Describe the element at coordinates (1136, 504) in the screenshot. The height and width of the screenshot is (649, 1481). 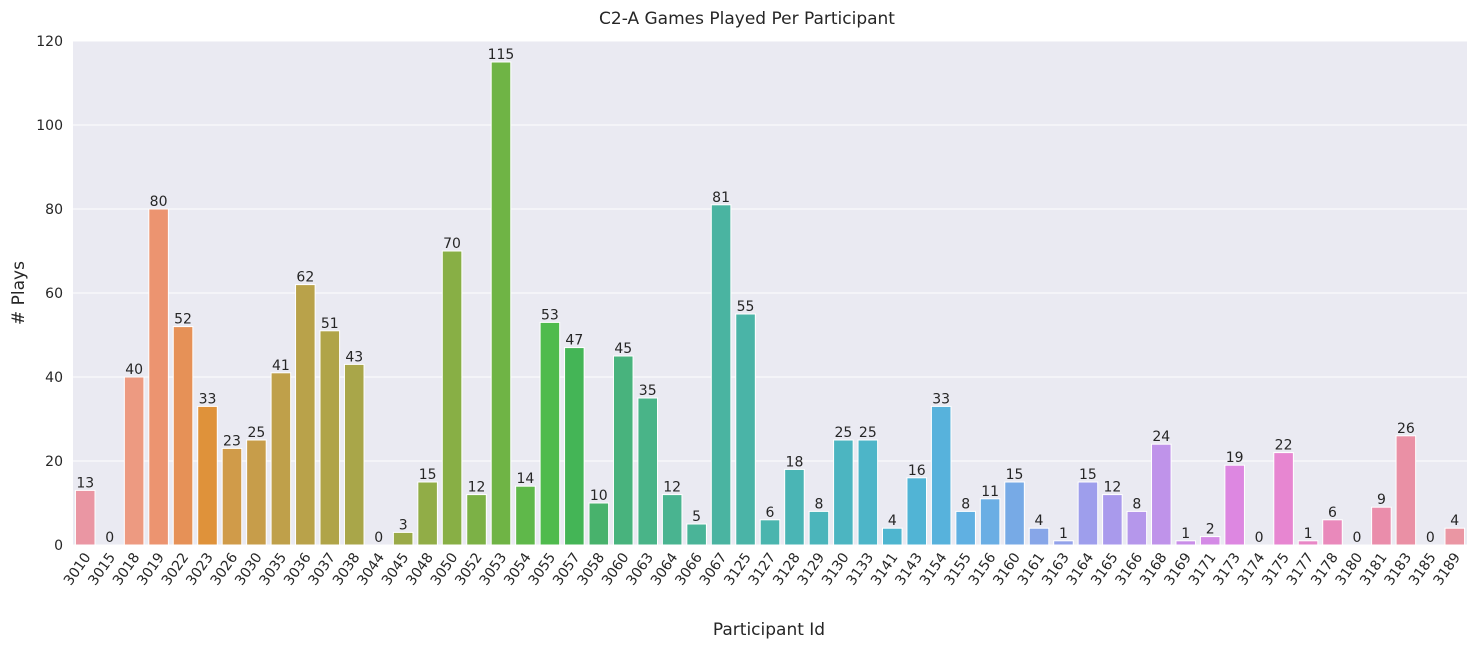
I see `data-label-3166: 8` at that location.